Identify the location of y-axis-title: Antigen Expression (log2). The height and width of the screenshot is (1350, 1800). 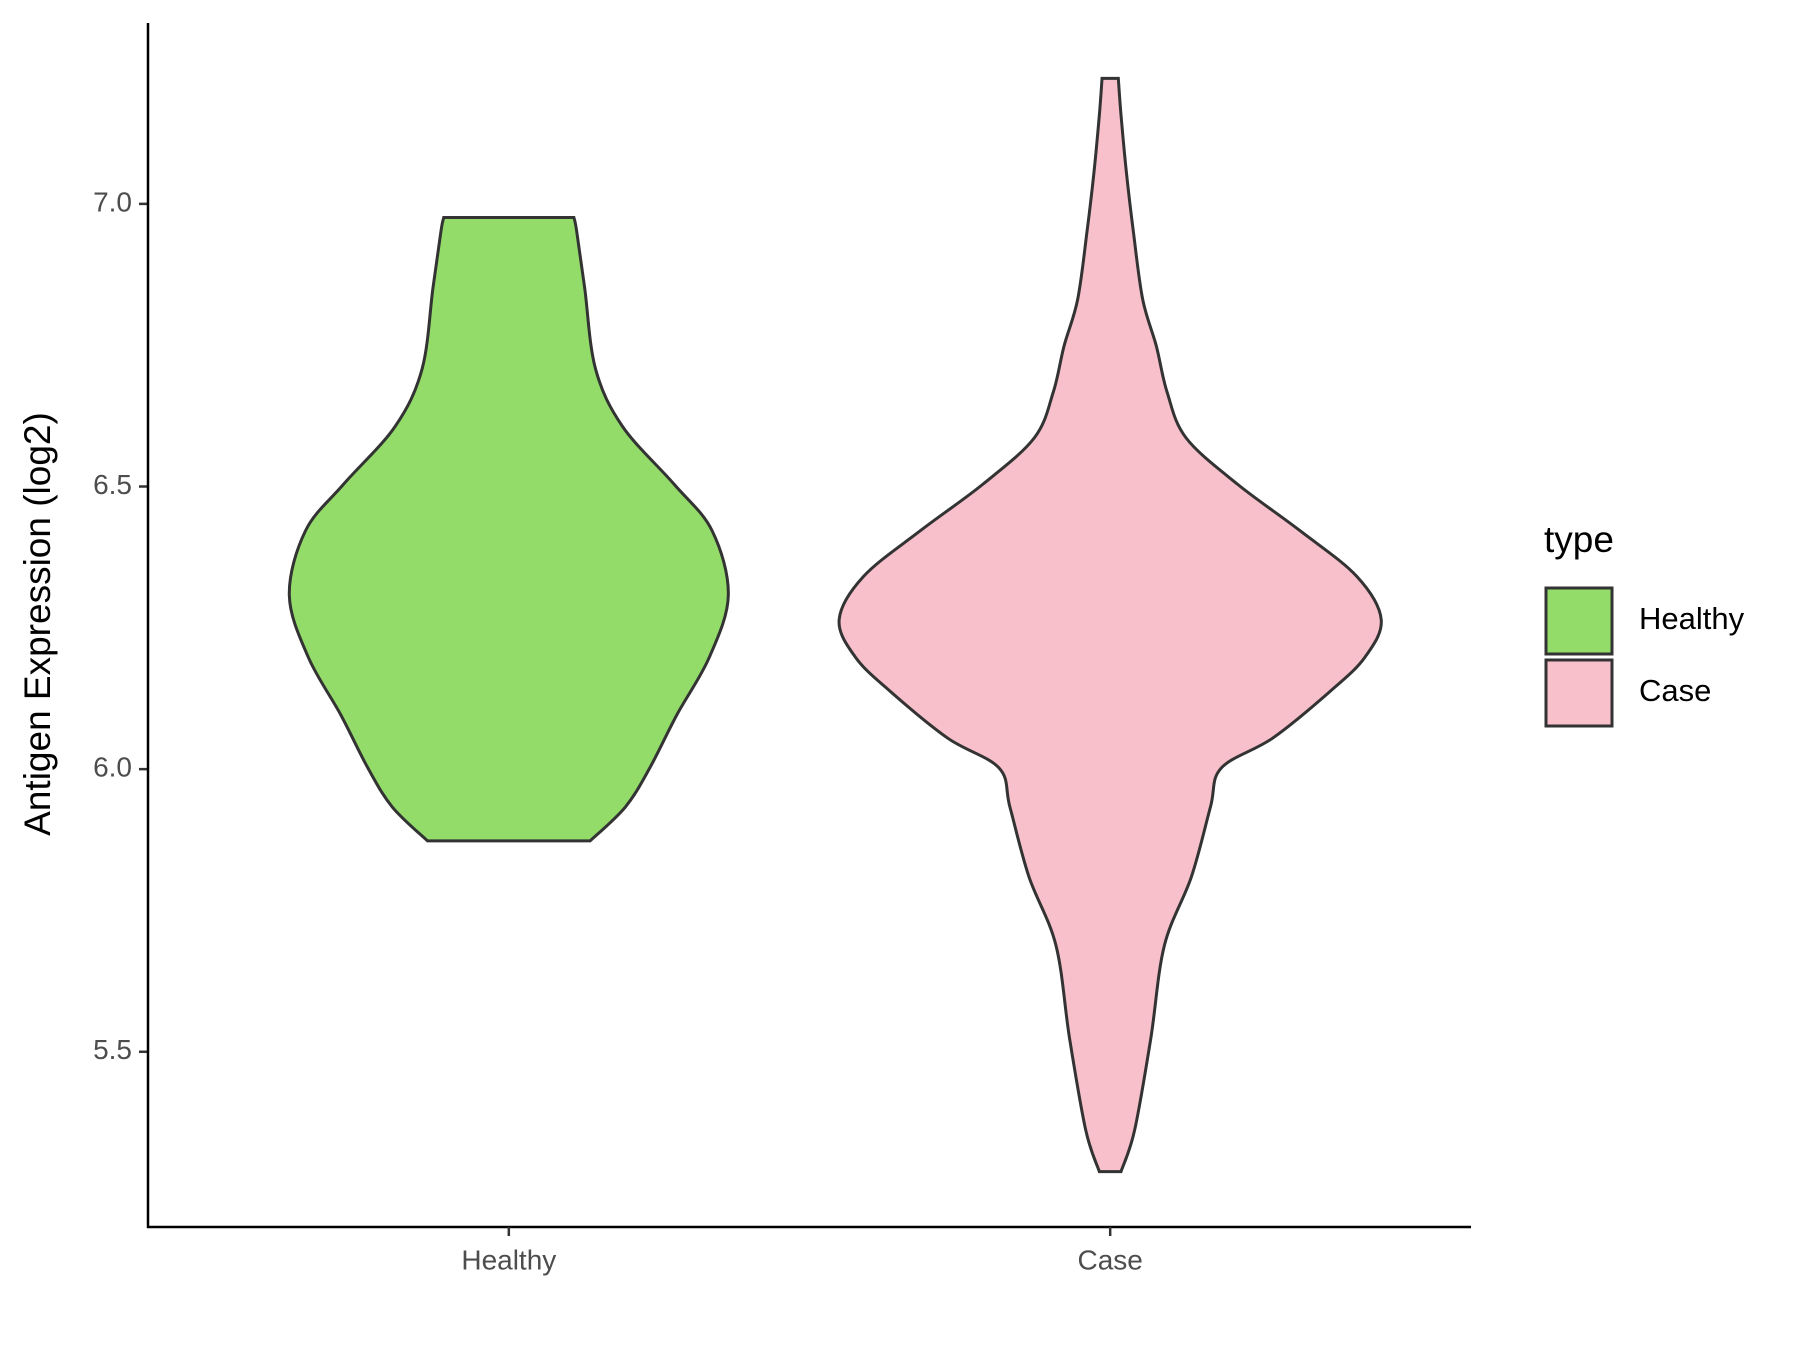
(37, 624).